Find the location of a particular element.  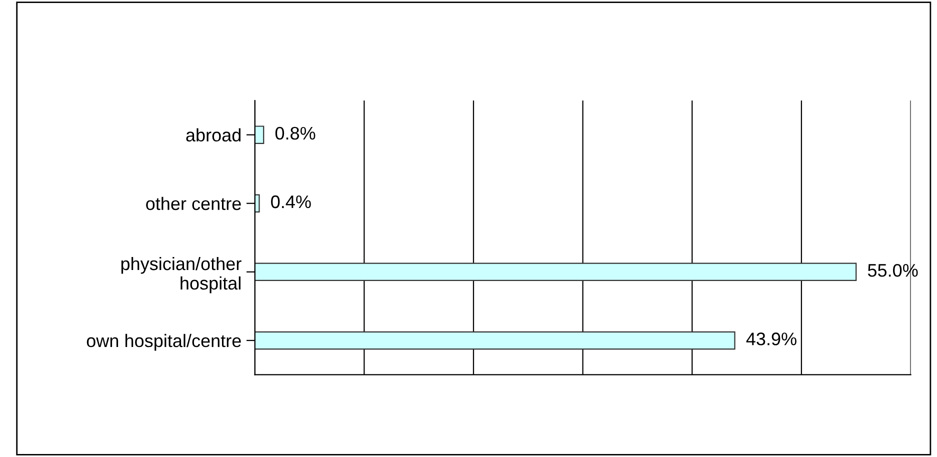

data-label: 0.4% is located at coordinates (291, 201).